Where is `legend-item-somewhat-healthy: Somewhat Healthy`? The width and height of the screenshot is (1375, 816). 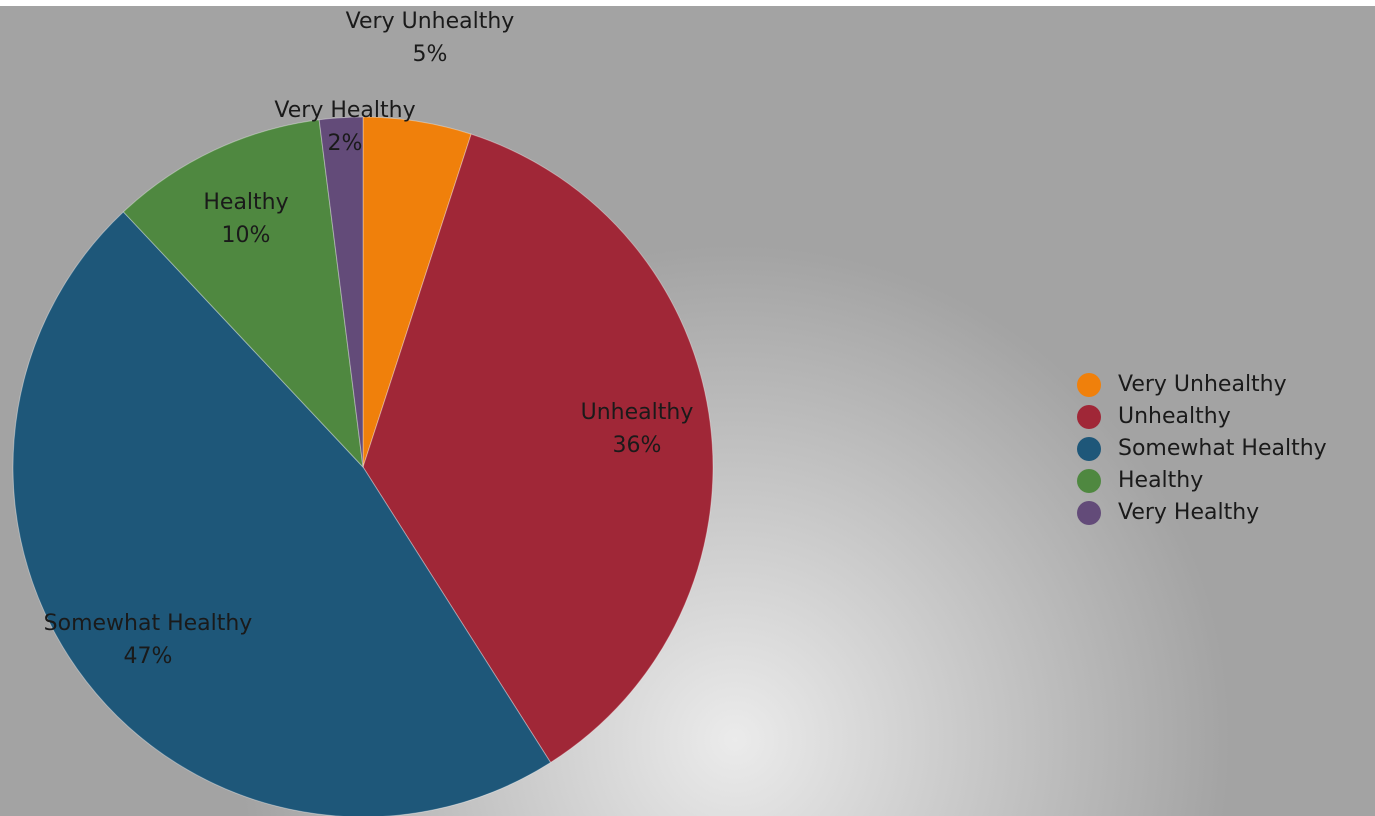 legend-item-somewhat-healthy: Somewhat Healthy is located at coordinates (1202, 448).